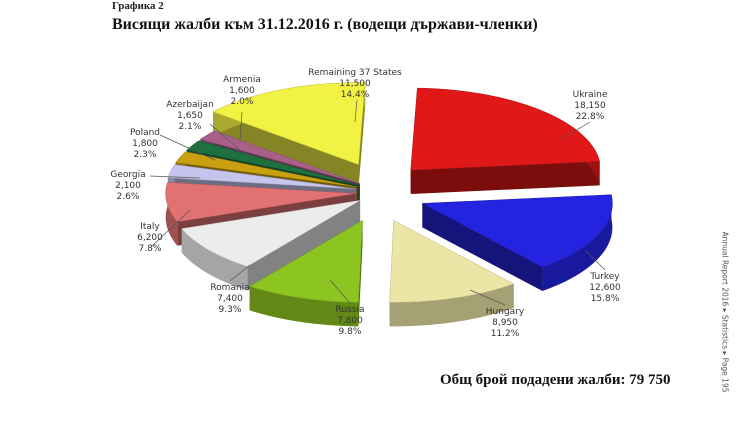 Image resolution: width=752 pixels, height=423 pixels. I want to click on data-label-value: 18,150, so click(590, 106).